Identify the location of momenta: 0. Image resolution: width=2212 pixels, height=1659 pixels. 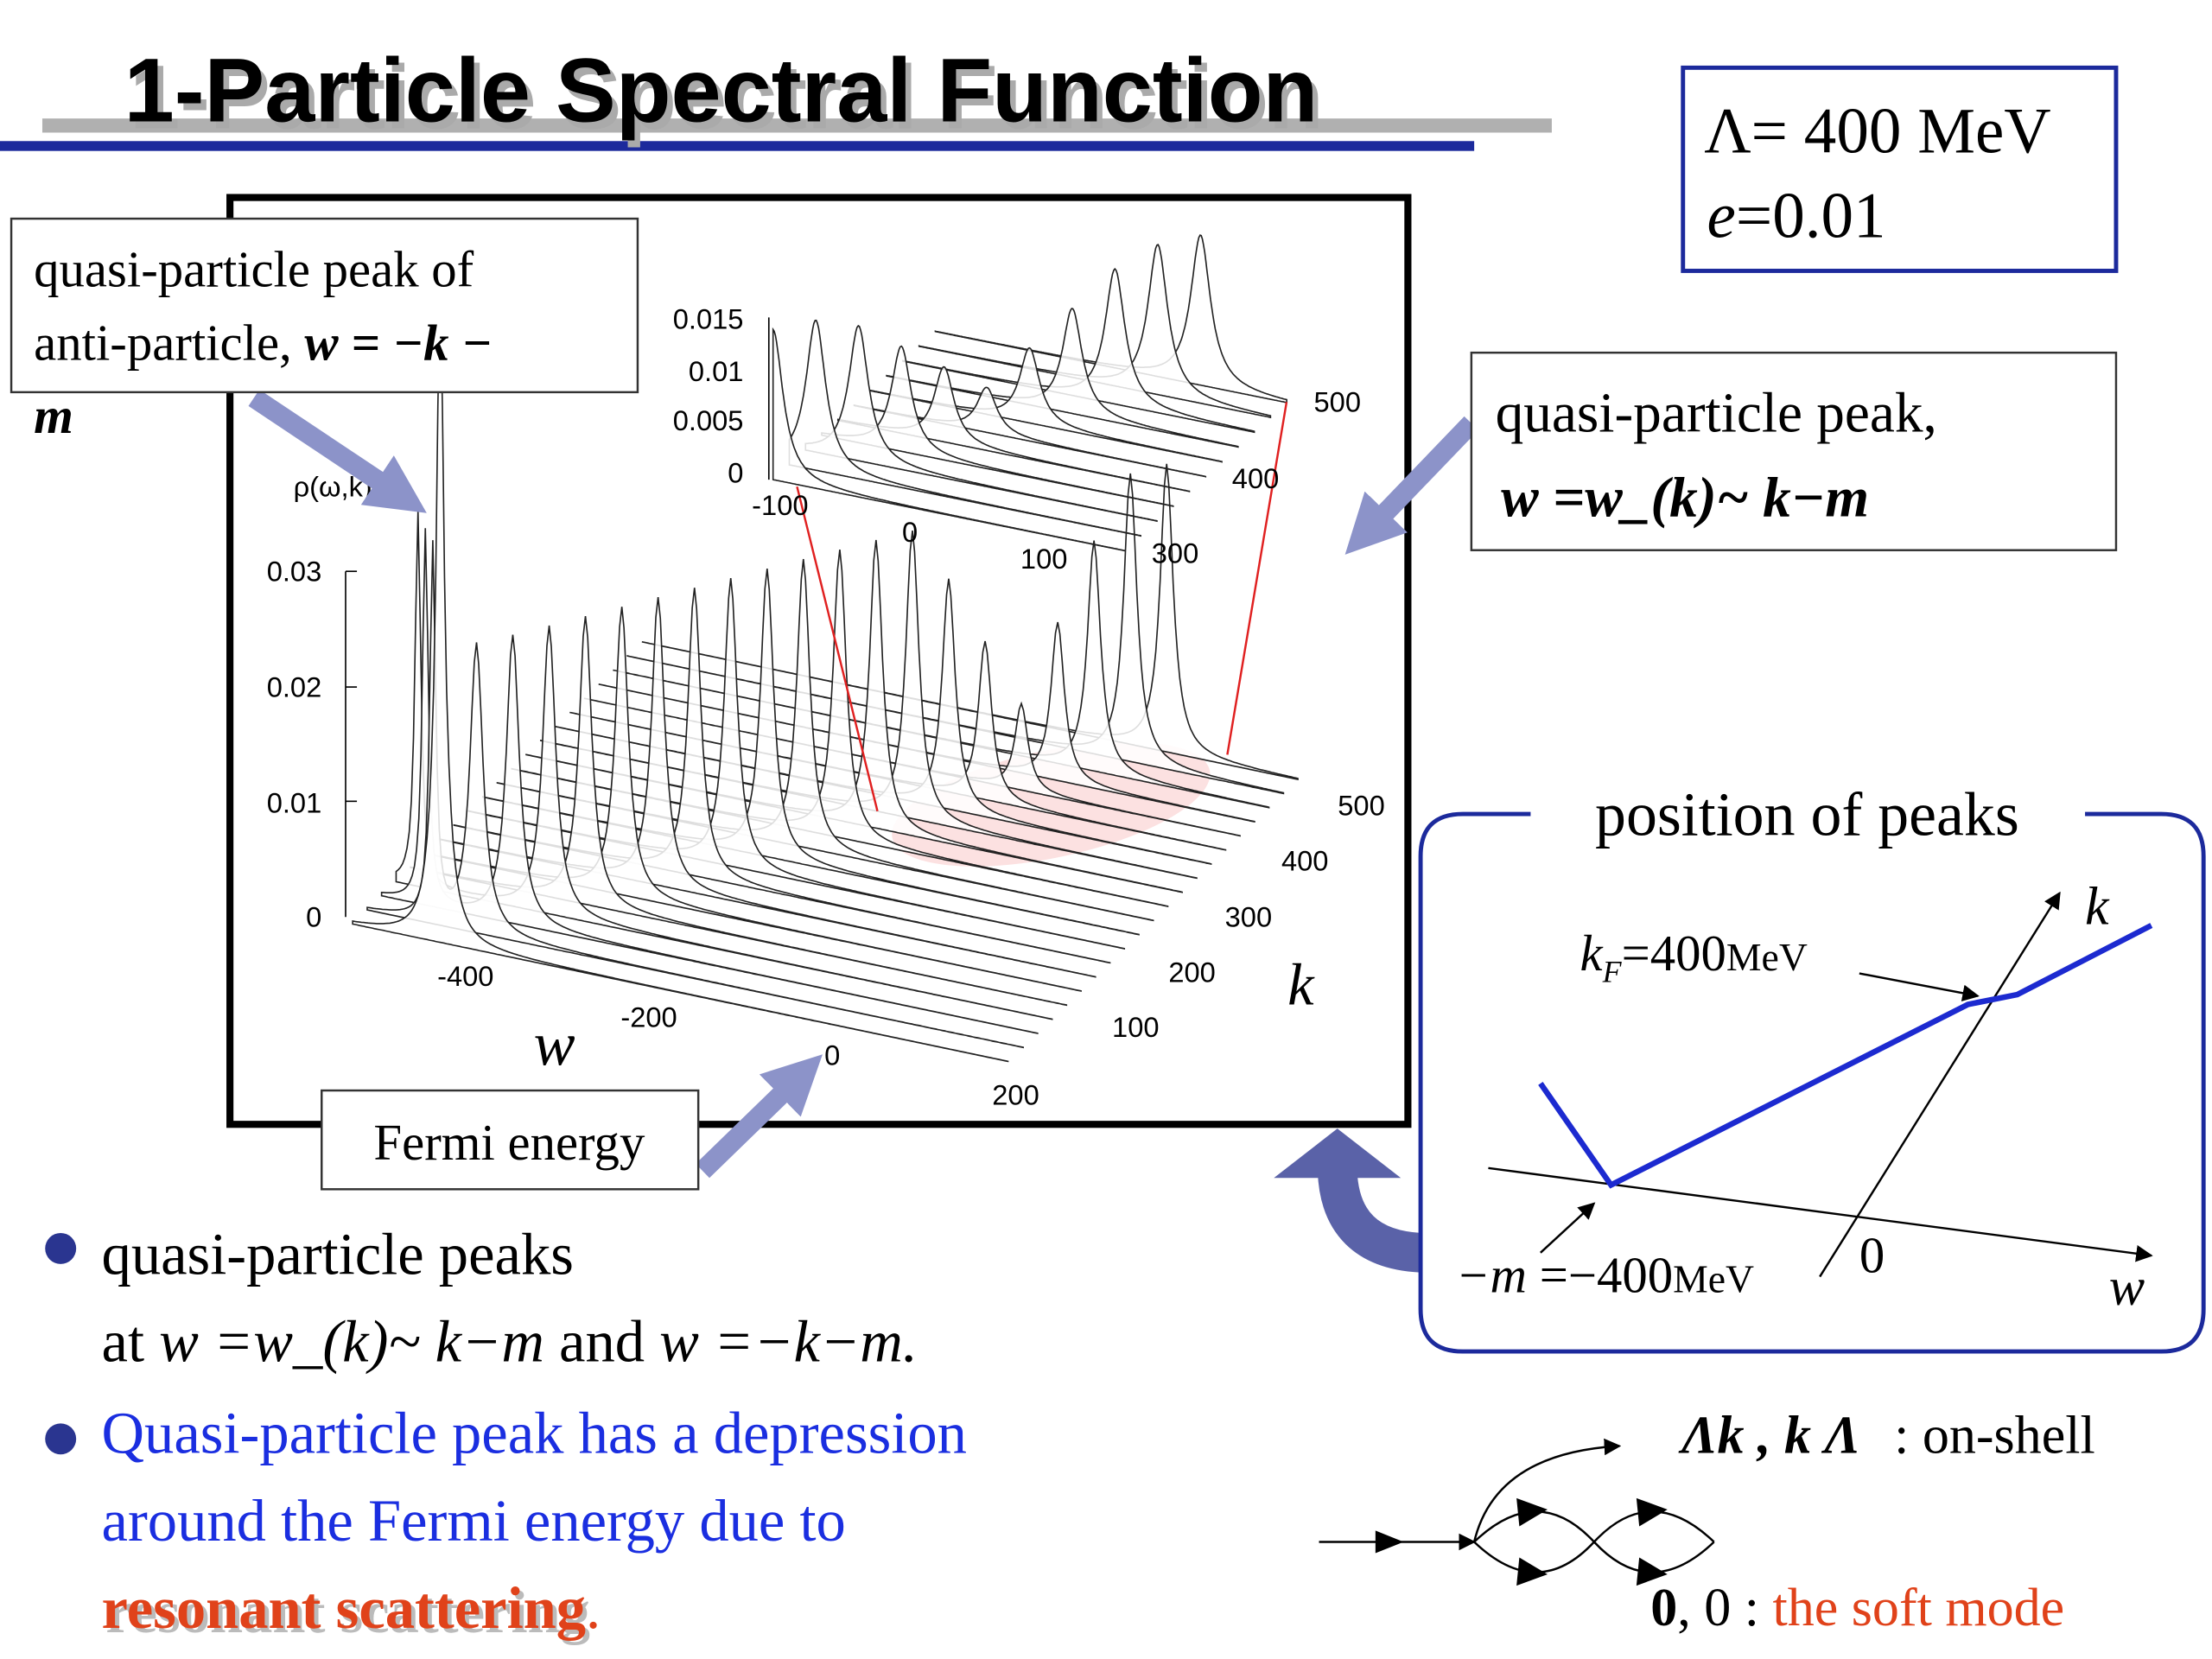
(1663, 1608).